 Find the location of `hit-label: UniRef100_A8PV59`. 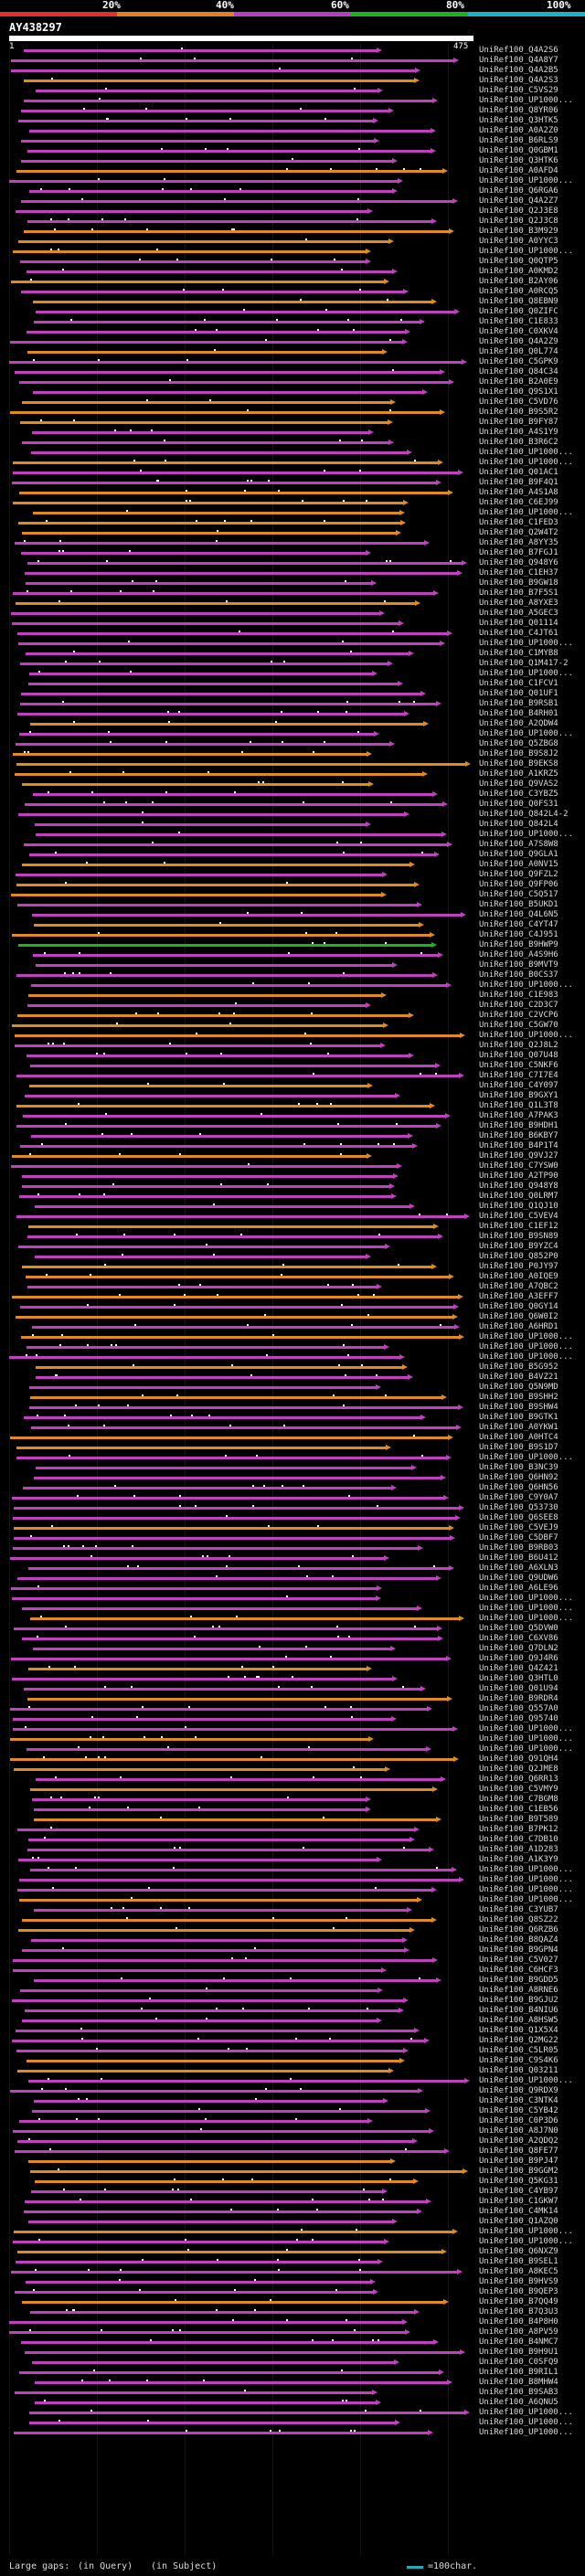

hit-label: UniRef100_A8PV59 is located at coordinates (518, 2332).